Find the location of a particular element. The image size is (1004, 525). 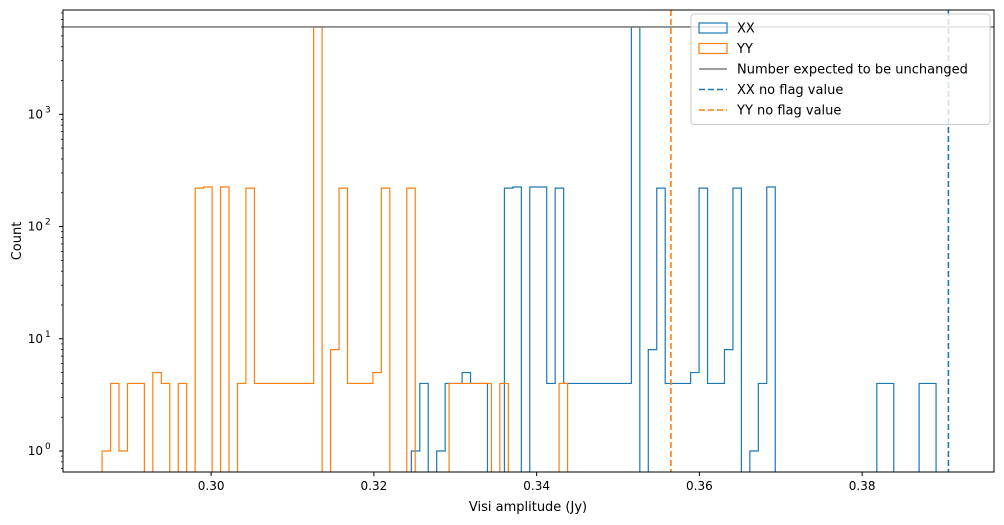

y-axis-label: Count is located at coordinates (17, 241).